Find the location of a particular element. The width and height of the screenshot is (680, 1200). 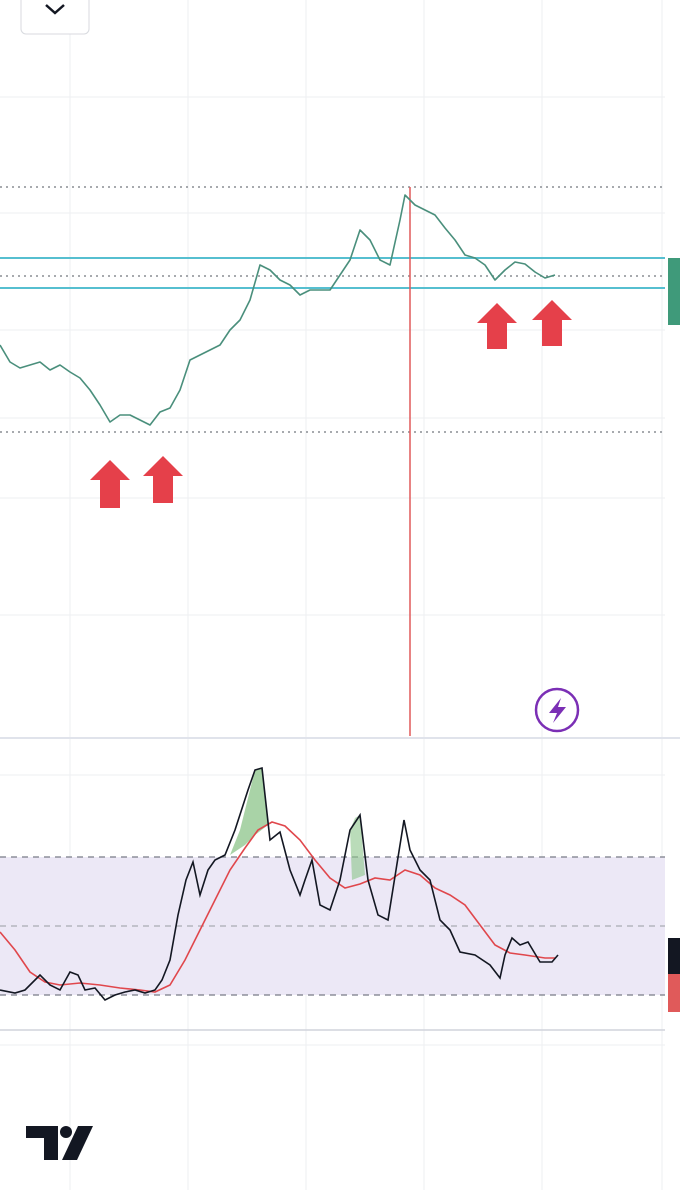

signal-line is located at coordinates (277, 907).